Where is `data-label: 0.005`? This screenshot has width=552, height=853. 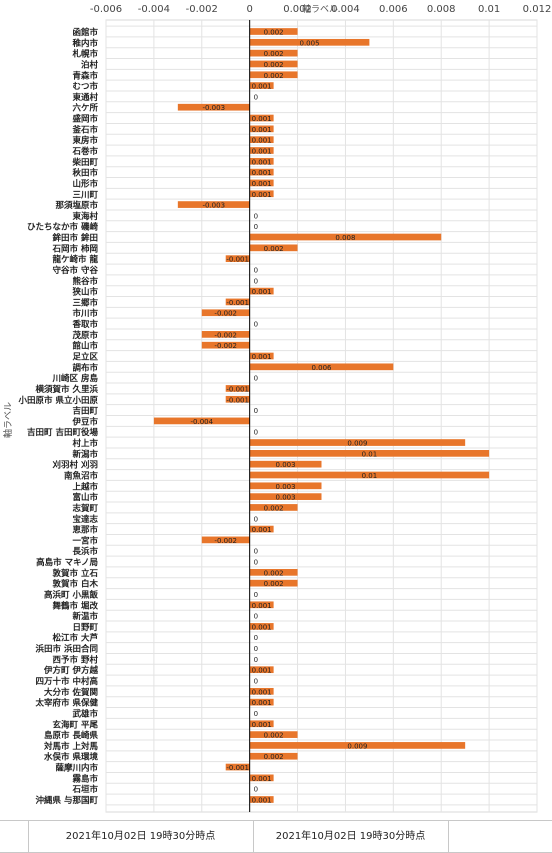 data-label: 0.005 is located at coordinates (310, 43).